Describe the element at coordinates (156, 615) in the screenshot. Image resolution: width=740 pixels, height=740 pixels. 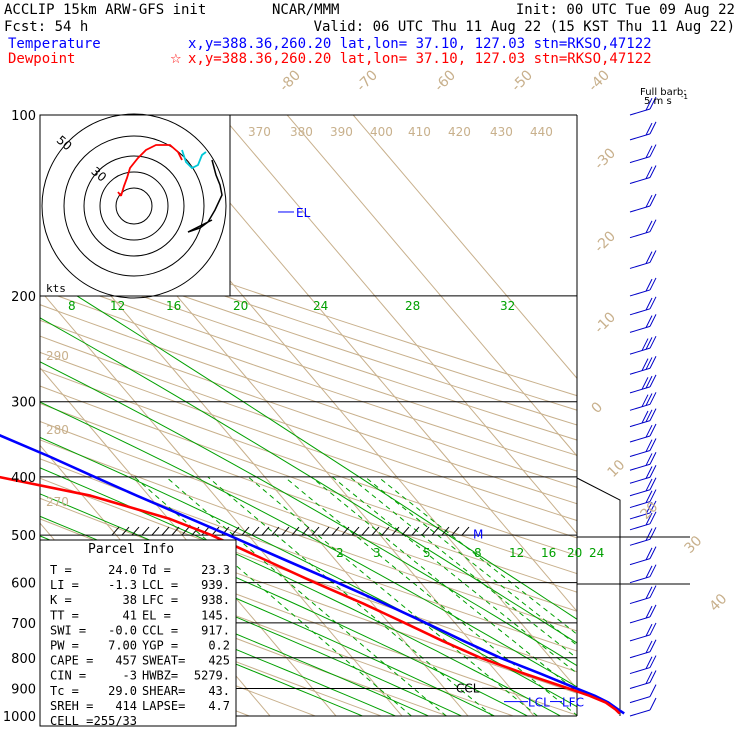
I see `parcel-row-key: EL =` at that location.